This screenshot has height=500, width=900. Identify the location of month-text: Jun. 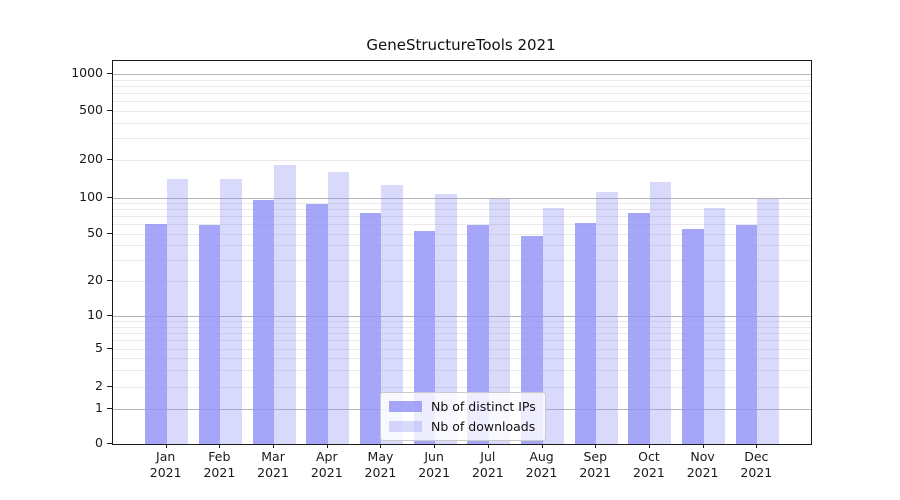
(434, 456).